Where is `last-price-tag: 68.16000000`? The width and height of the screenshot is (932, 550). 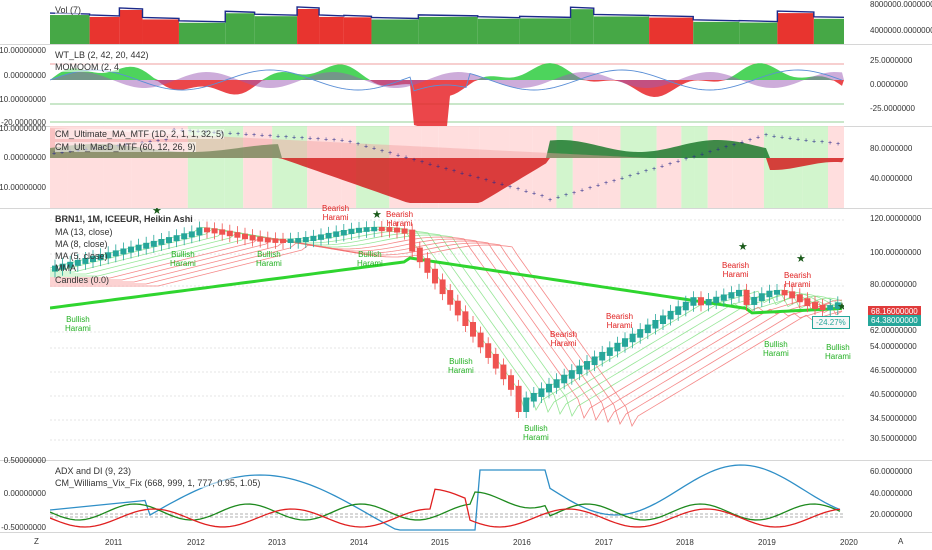
last-price-tag: 68.16000000 is located at coordinates (894, 311).